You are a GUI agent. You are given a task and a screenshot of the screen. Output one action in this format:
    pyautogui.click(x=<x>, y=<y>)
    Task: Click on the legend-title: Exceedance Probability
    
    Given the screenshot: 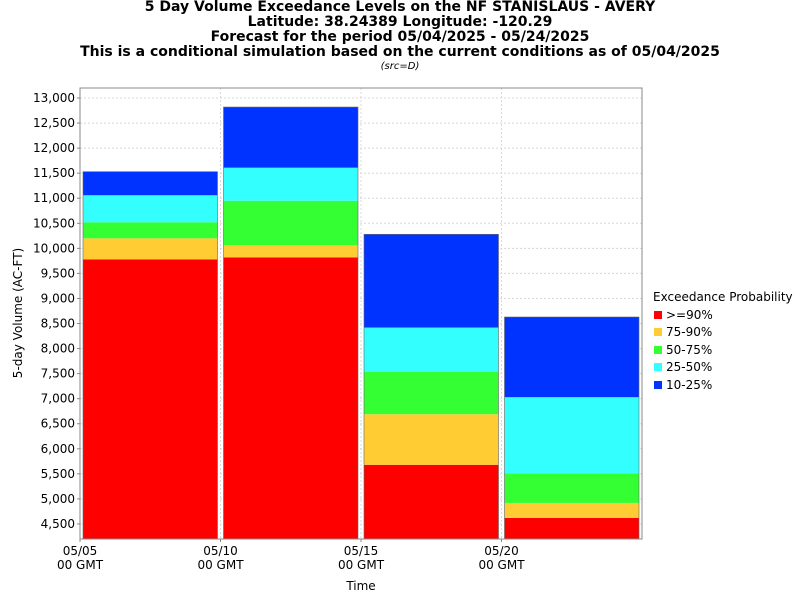 What is the action you would take?
    pyautogui.click(x=723, y=297)
    